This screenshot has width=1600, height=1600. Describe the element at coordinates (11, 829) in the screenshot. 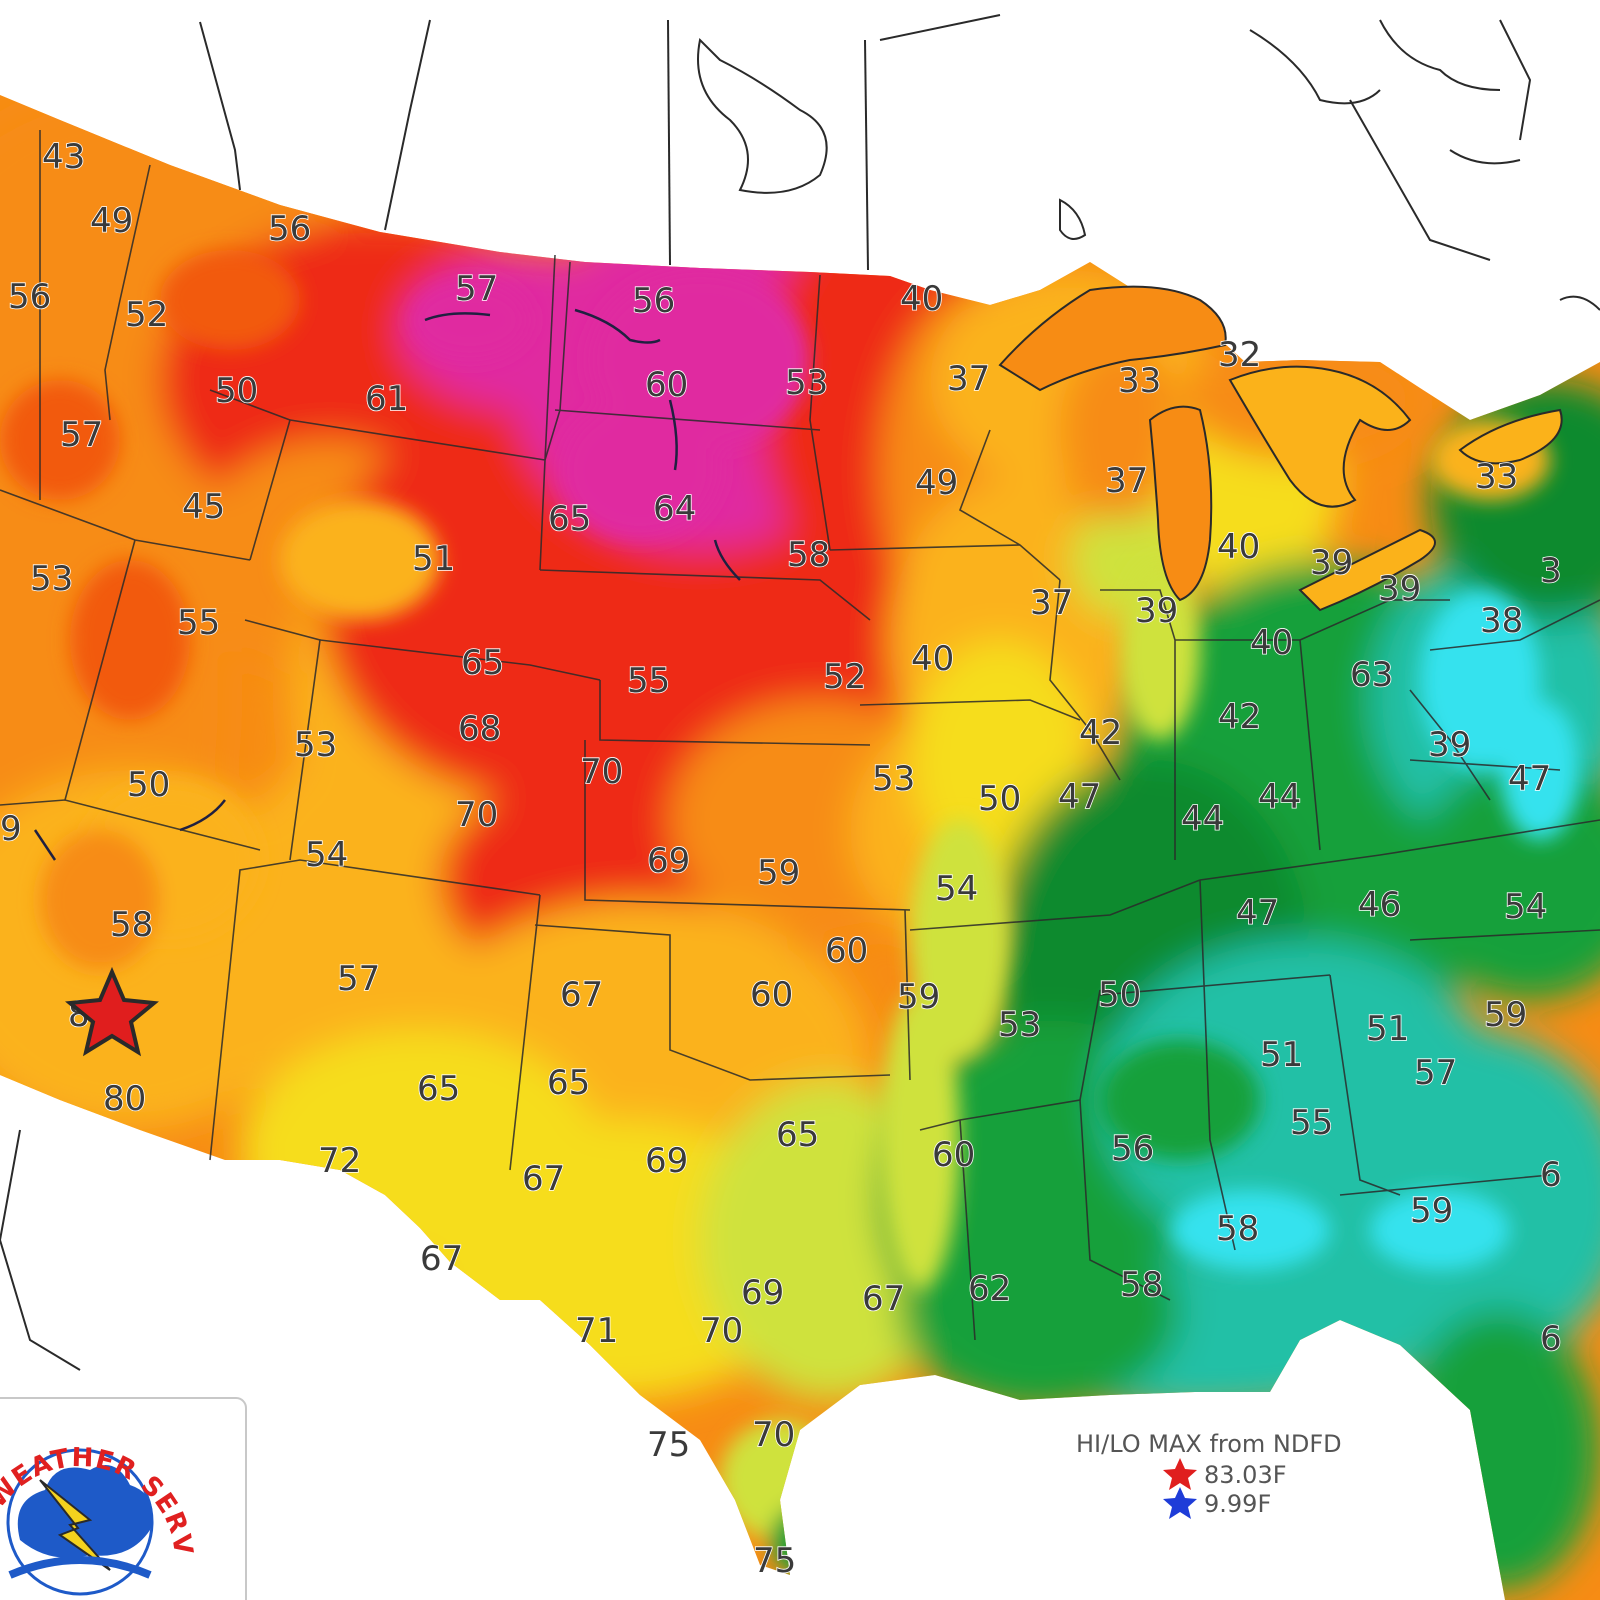

I see `temperature-label: 9` at that location.